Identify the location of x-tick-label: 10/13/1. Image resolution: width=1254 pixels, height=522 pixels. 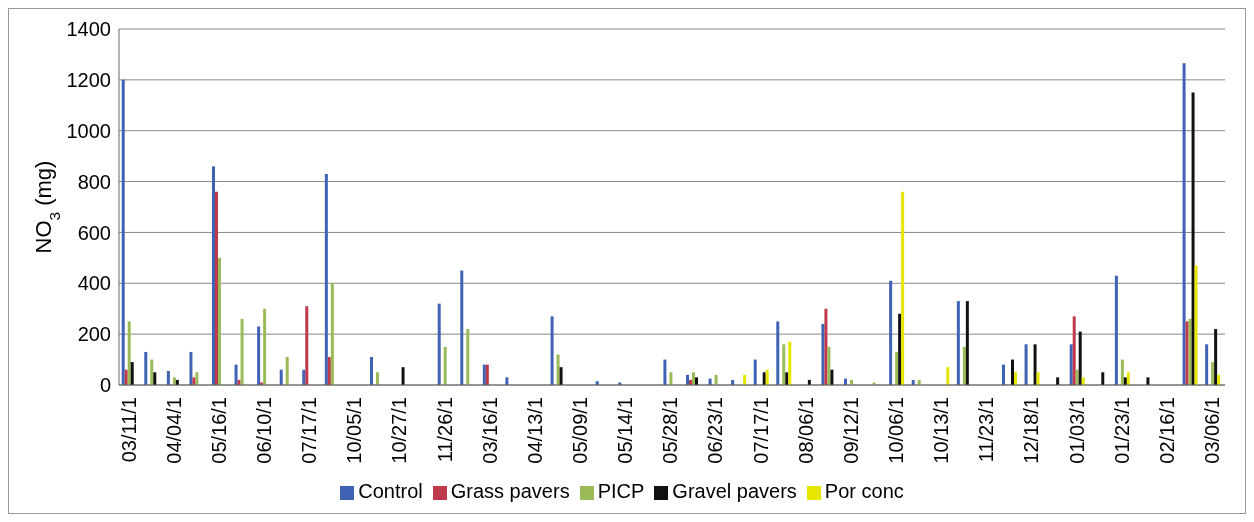
(941, 430).